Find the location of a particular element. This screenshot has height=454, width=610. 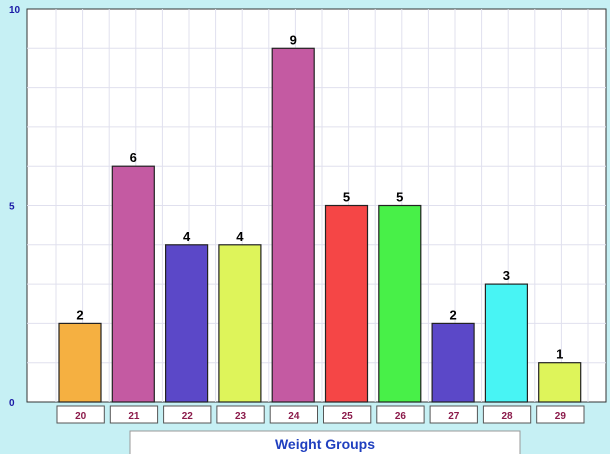

y-tick-label: 0 is located at coordinates (12, 403).